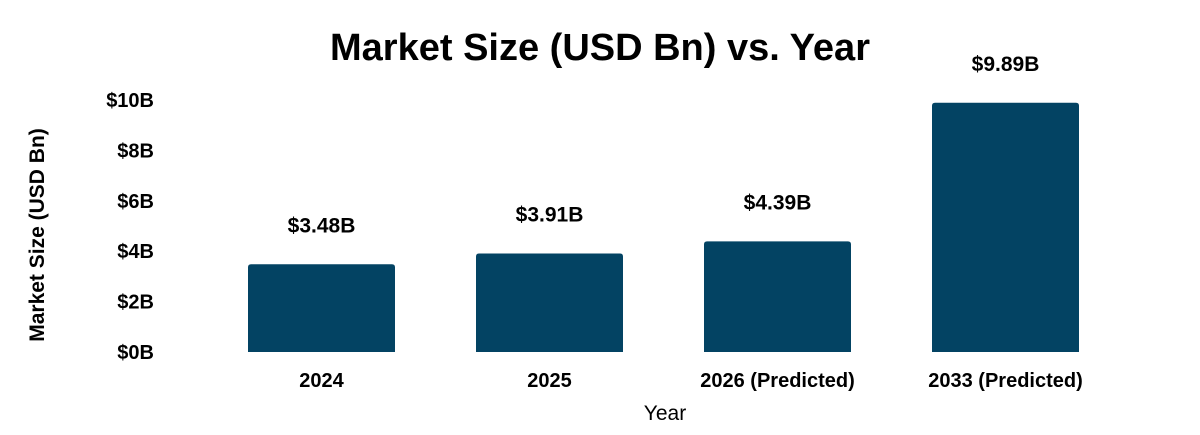 Image resolution: width=1200 pixels, height=435 pixels. Describe the element at coordinates (135, 202) in the screenshot. I see `y-tick-label: $6B` at that location.